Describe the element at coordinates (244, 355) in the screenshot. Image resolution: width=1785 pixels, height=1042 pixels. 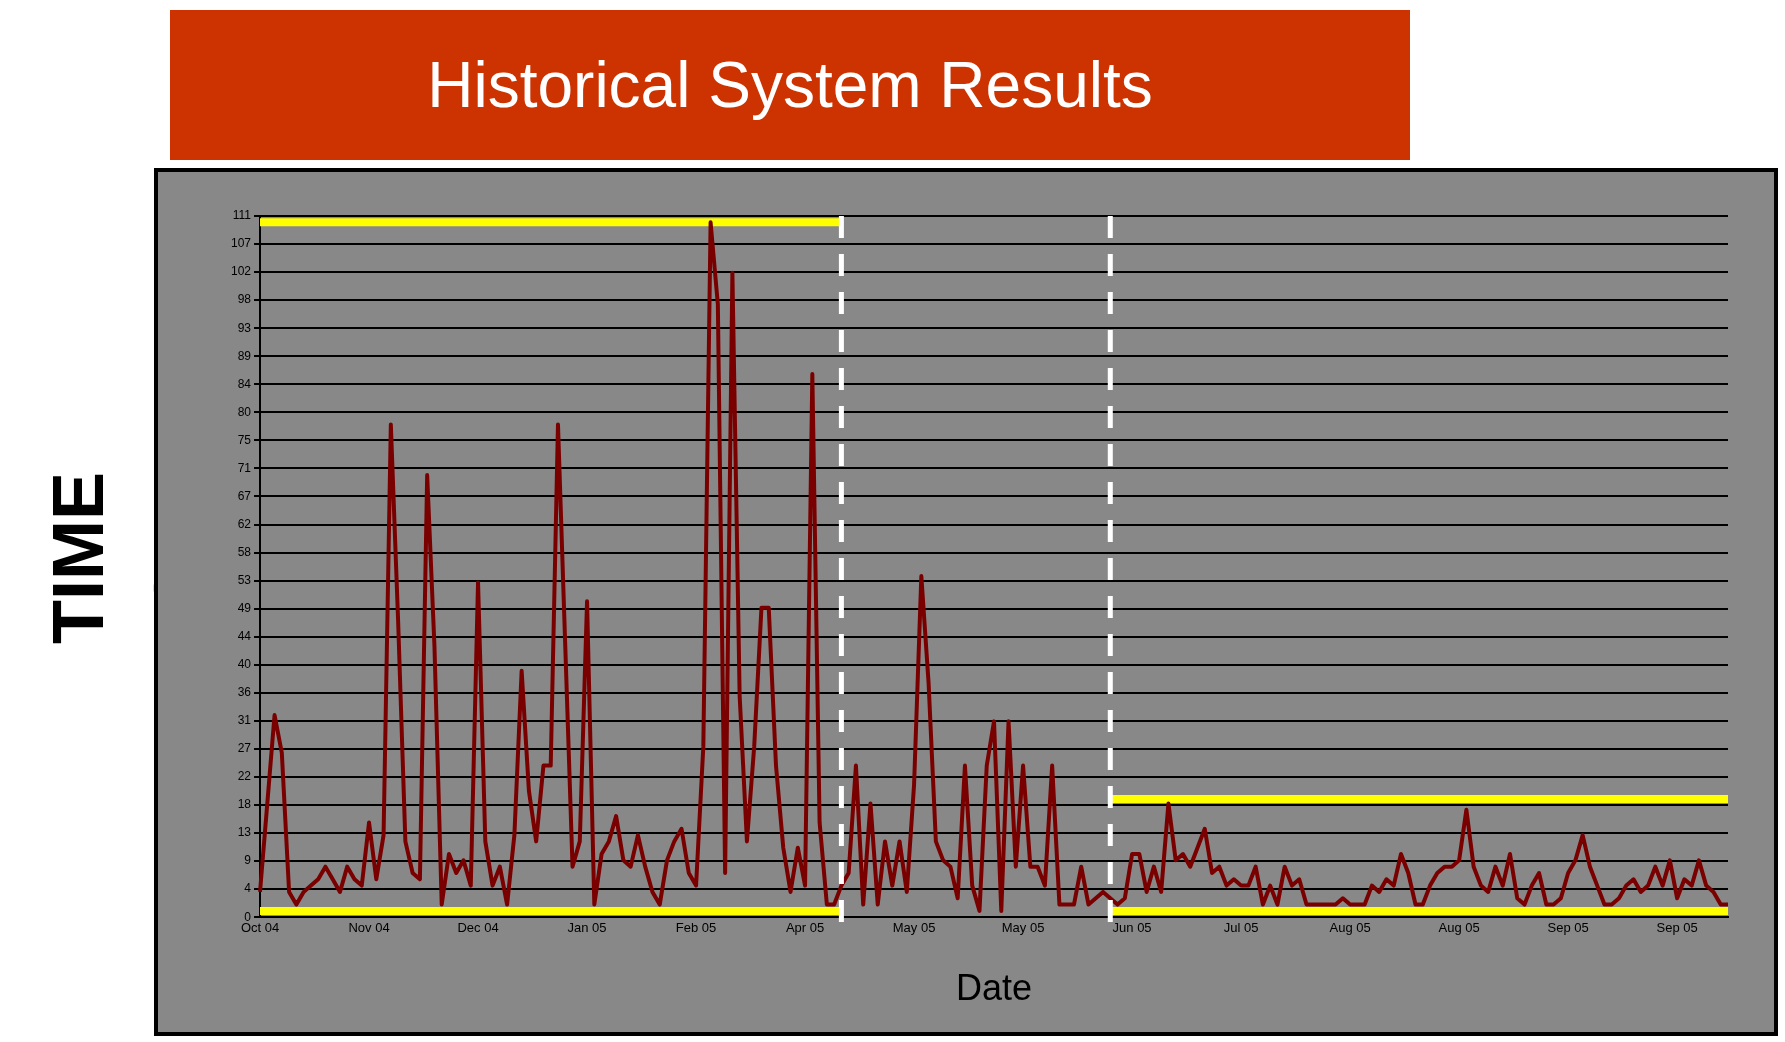
I see `y-tick-label: 89` at that location.